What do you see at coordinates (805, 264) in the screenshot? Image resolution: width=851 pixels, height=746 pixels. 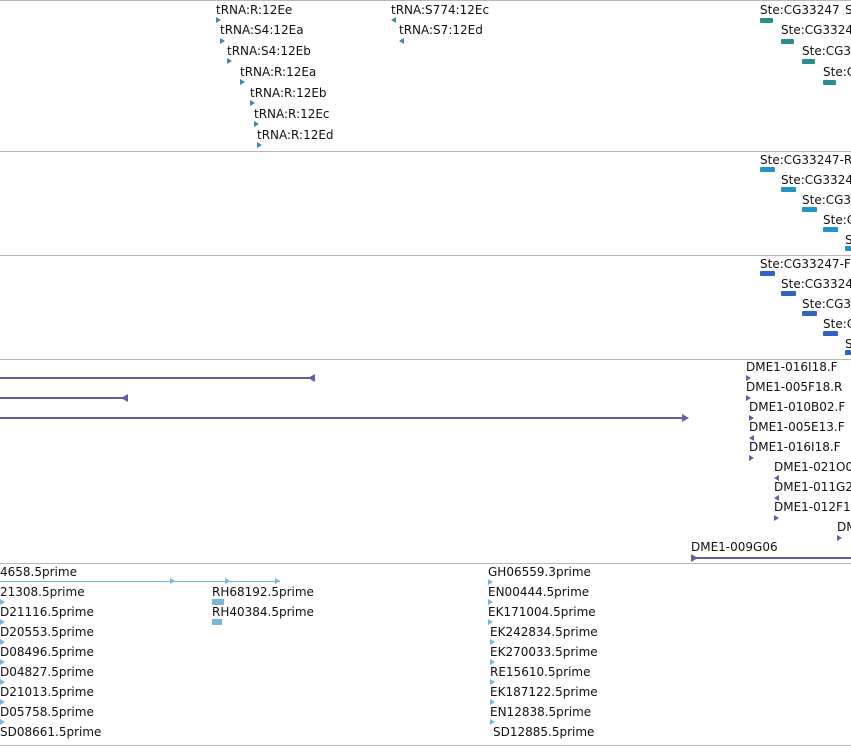 I see `feature-label: Ste:CG33247-F` at bounding box center [805, 264].